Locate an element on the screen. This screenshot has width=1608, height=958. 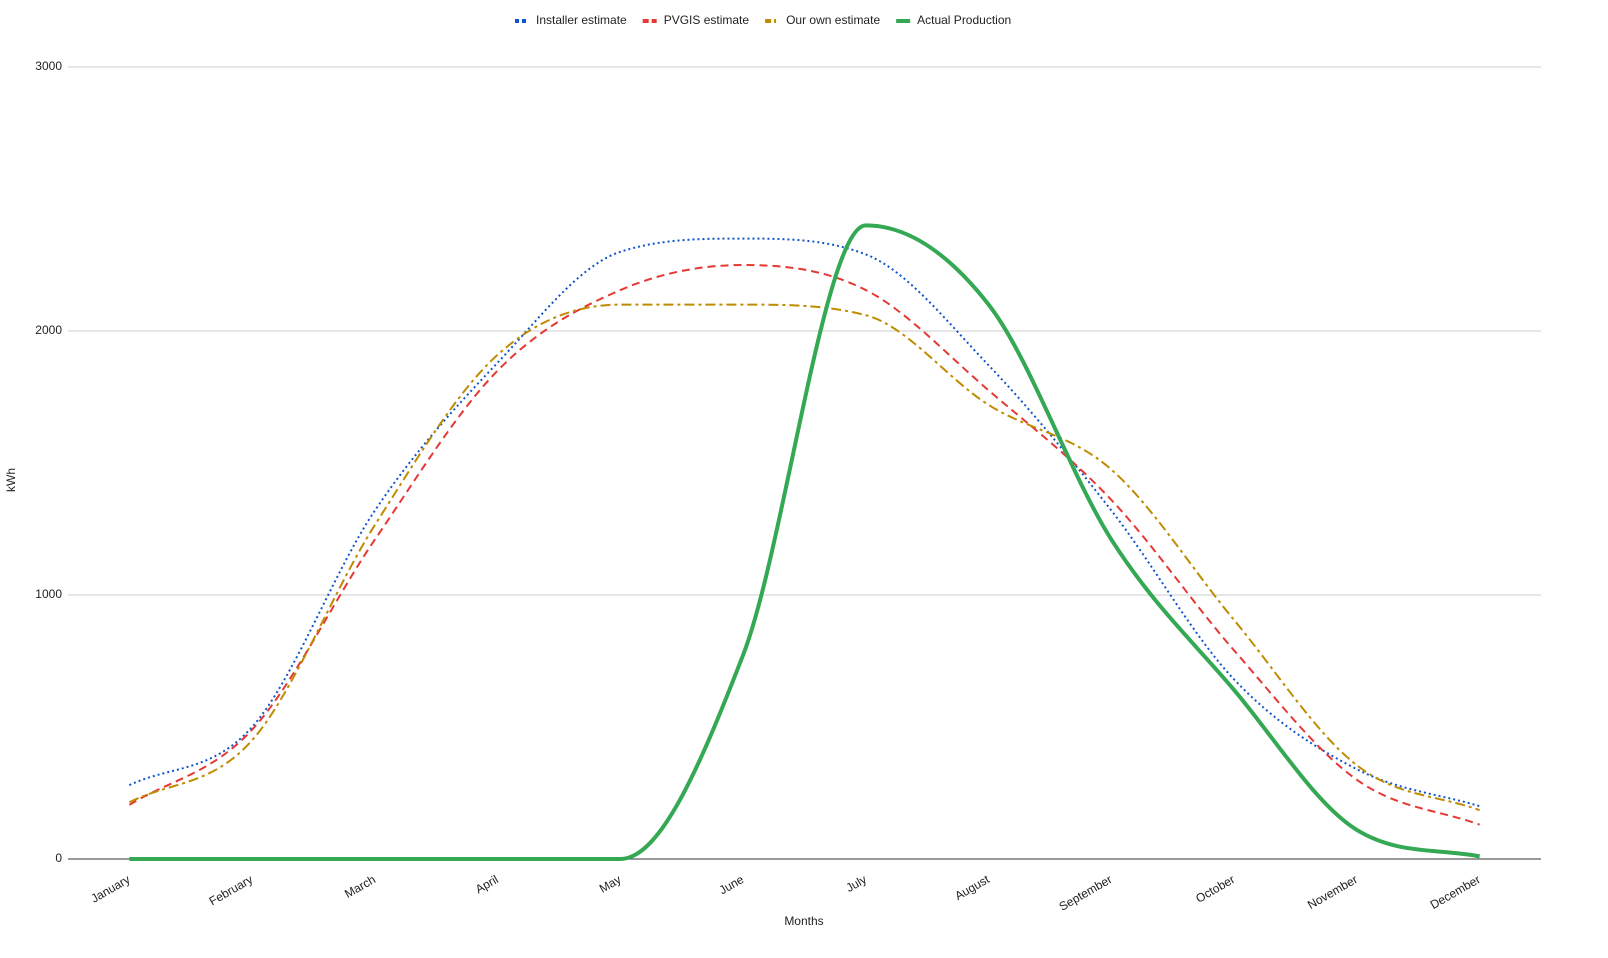
y-tick-label: 1000 is located at coordinates (48, 594).